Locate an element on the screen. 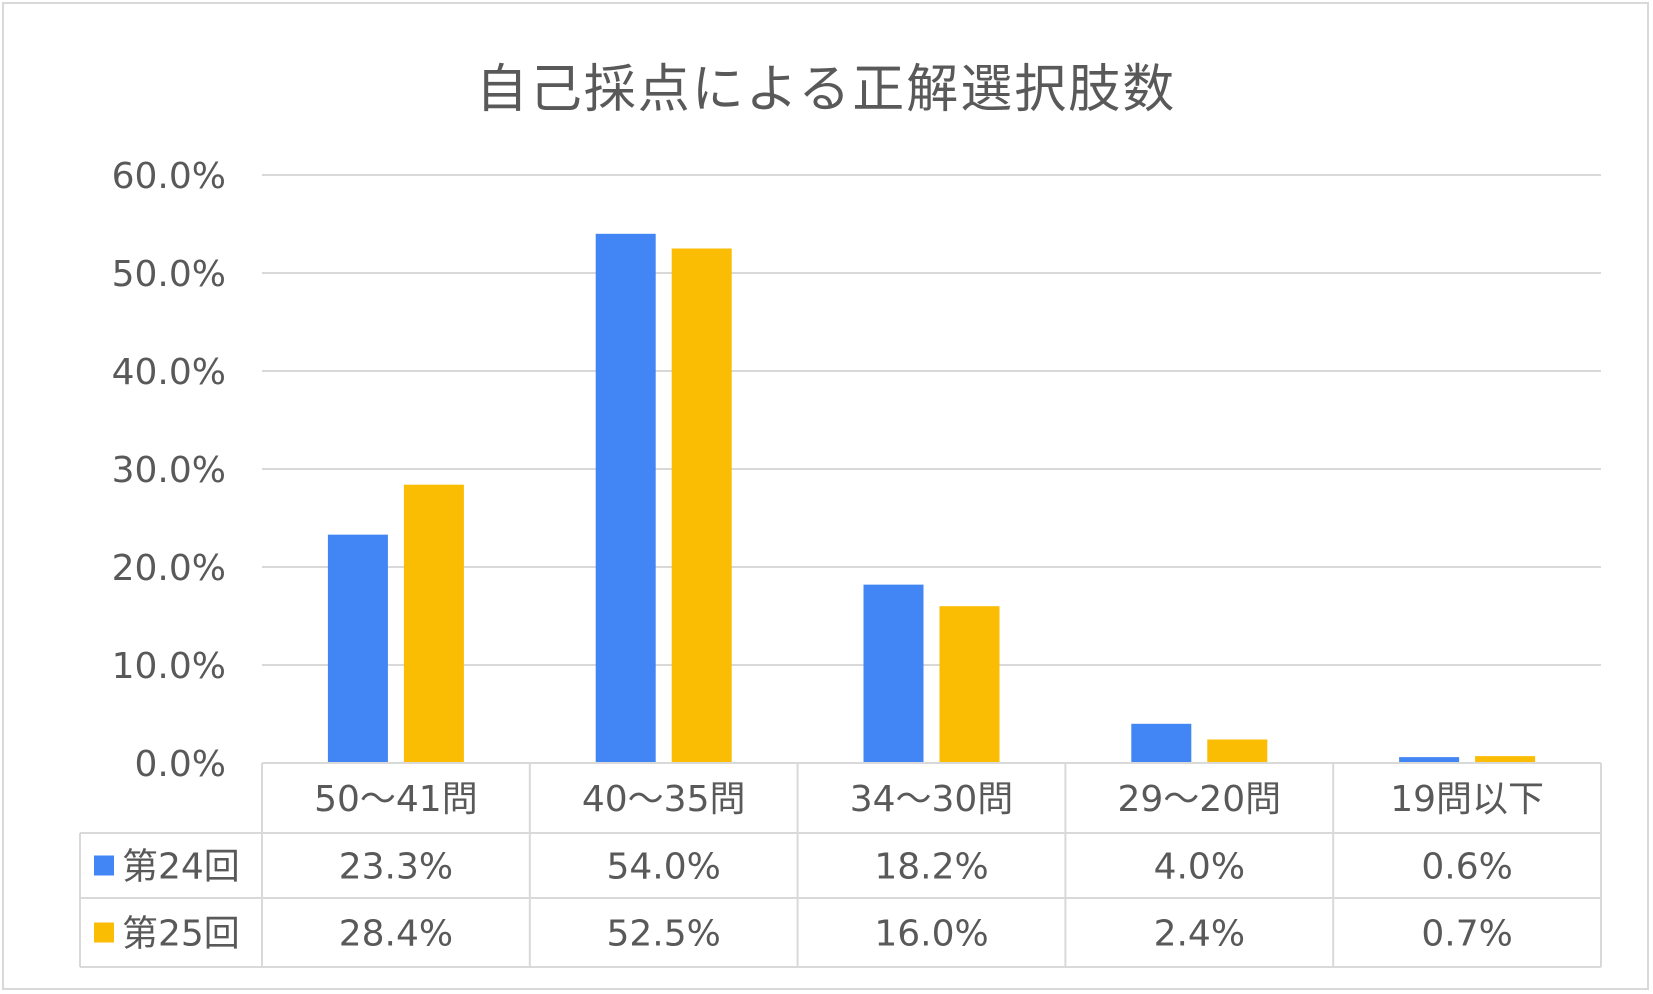 The width and height of the screenshot is (1653, 994). category-label: 19問以下 is located at coordinates (1467, 799).